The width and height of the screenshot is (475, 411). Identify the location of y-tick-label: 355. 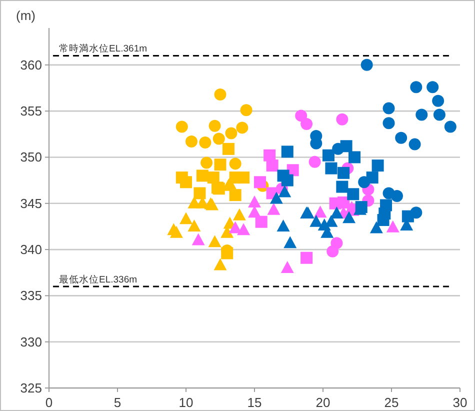
(31, 111).